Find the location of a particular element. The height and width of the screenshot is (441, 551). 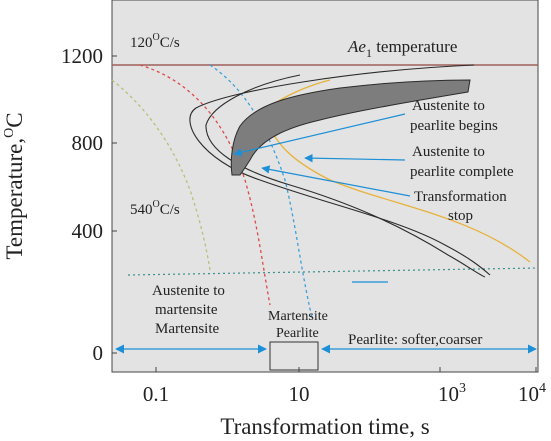

martensite-label: Martensite is located at coordinates (187, 329).